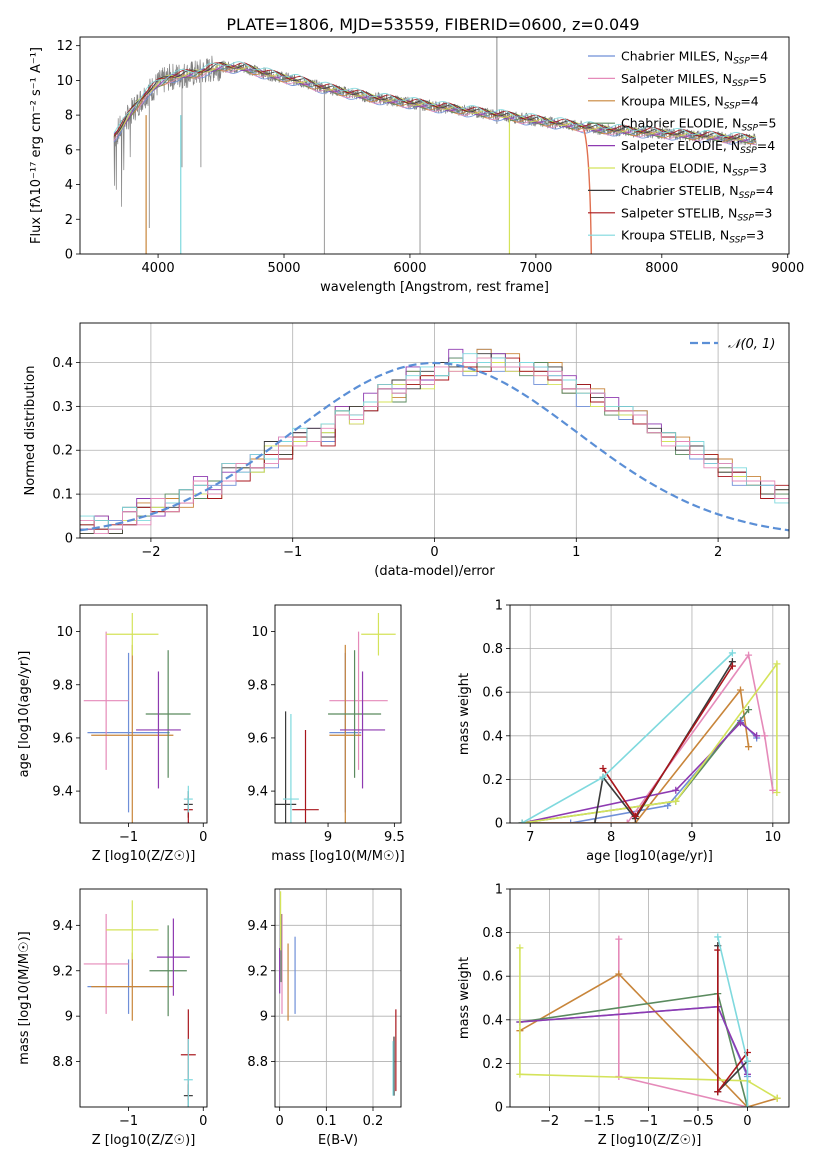  What do you see at coordinates (692, 837) in the screenshot?
I see `x-tick-label: 9` at bounding box center [692, 837].